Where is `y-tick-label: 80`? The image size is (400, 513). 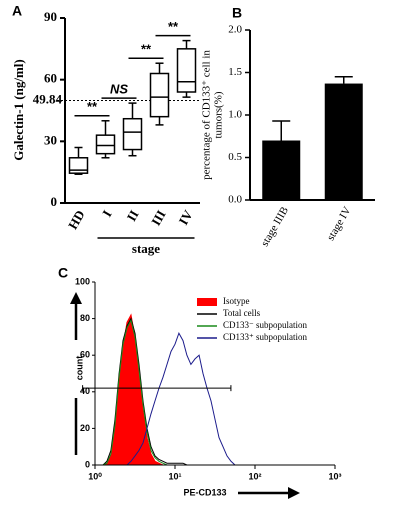
y-tick-label: 80 is located at coordinates (85, 318).